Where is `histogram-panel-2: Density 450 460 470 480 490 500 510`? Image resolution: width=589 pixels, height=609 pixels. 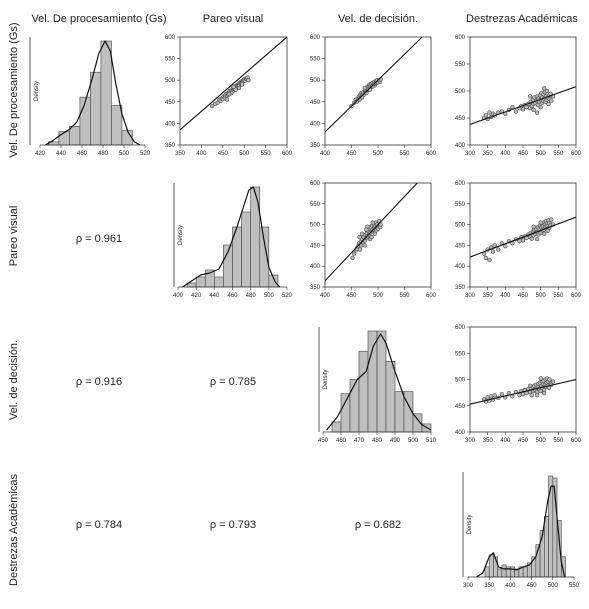 histogram-panel-2: Density 450 460 470 480 490 500 510 is located at coordinates (377, 385).